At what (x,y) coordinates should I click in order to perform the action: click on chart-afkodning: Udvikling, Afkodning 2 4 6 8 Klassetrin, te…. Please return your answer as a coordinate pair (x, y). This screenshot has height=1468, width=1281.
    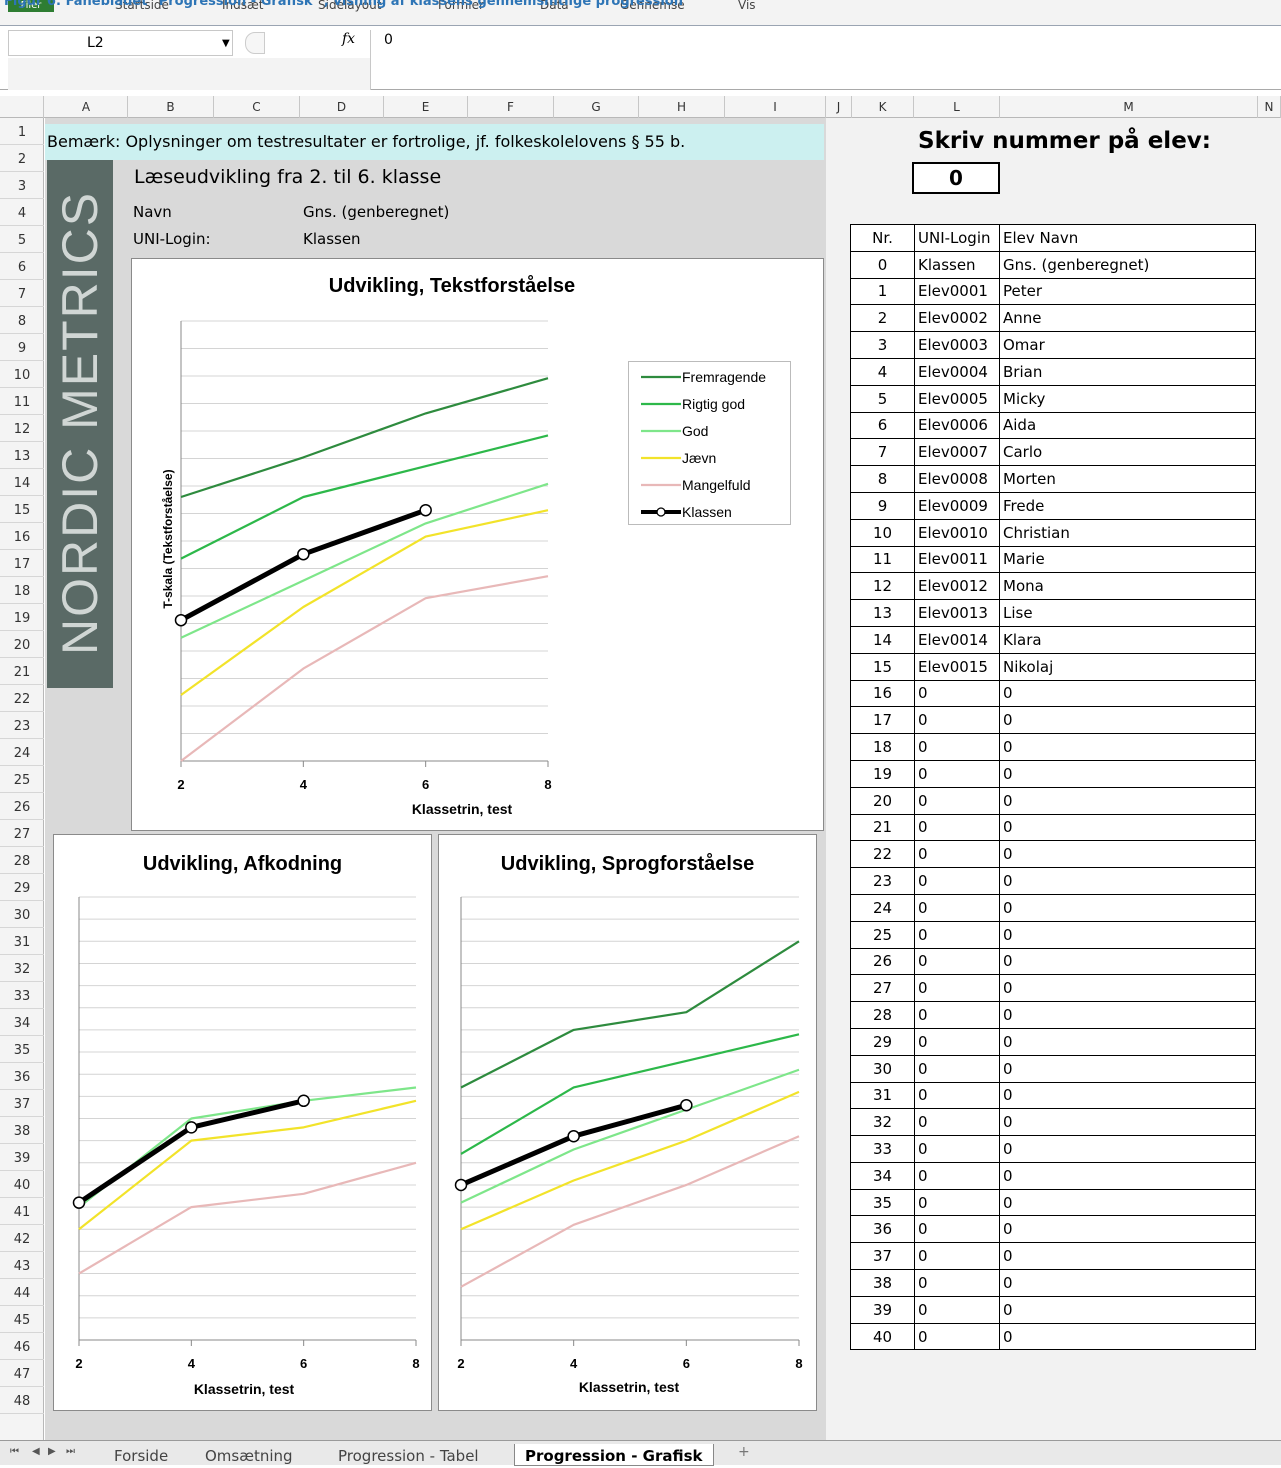
    Looking at the image, I should click on (242, 1122).